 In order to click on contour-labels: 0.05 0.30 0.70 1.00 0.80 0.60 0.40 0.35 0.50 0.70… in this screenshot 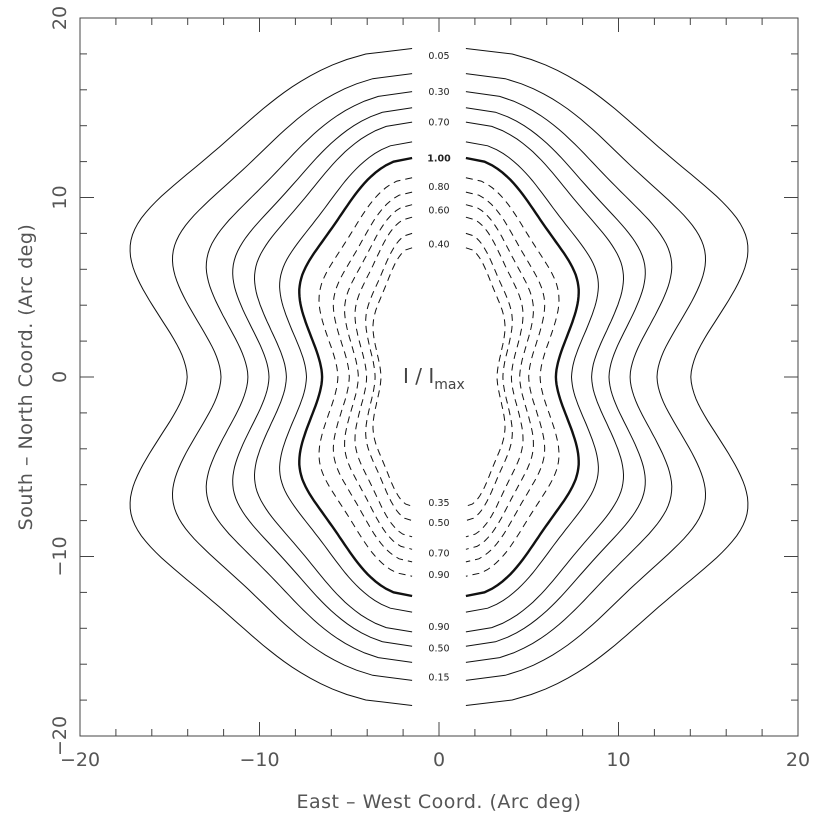, I will do `click(439, 367)`.